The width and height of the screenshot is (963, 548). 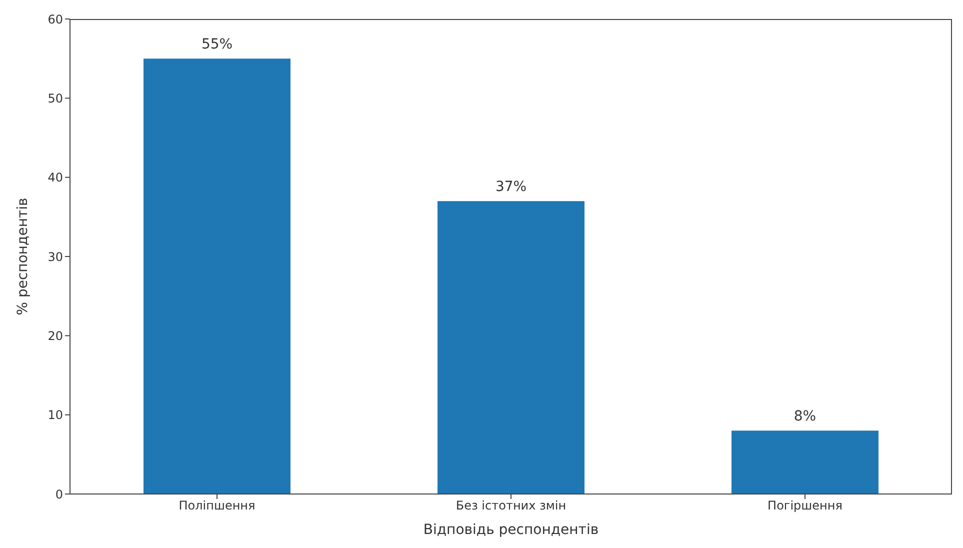 What do you see at coordinates (217, 44) in the screenshot?
I see `data-label: 55%` at bounding box center [217, 44].